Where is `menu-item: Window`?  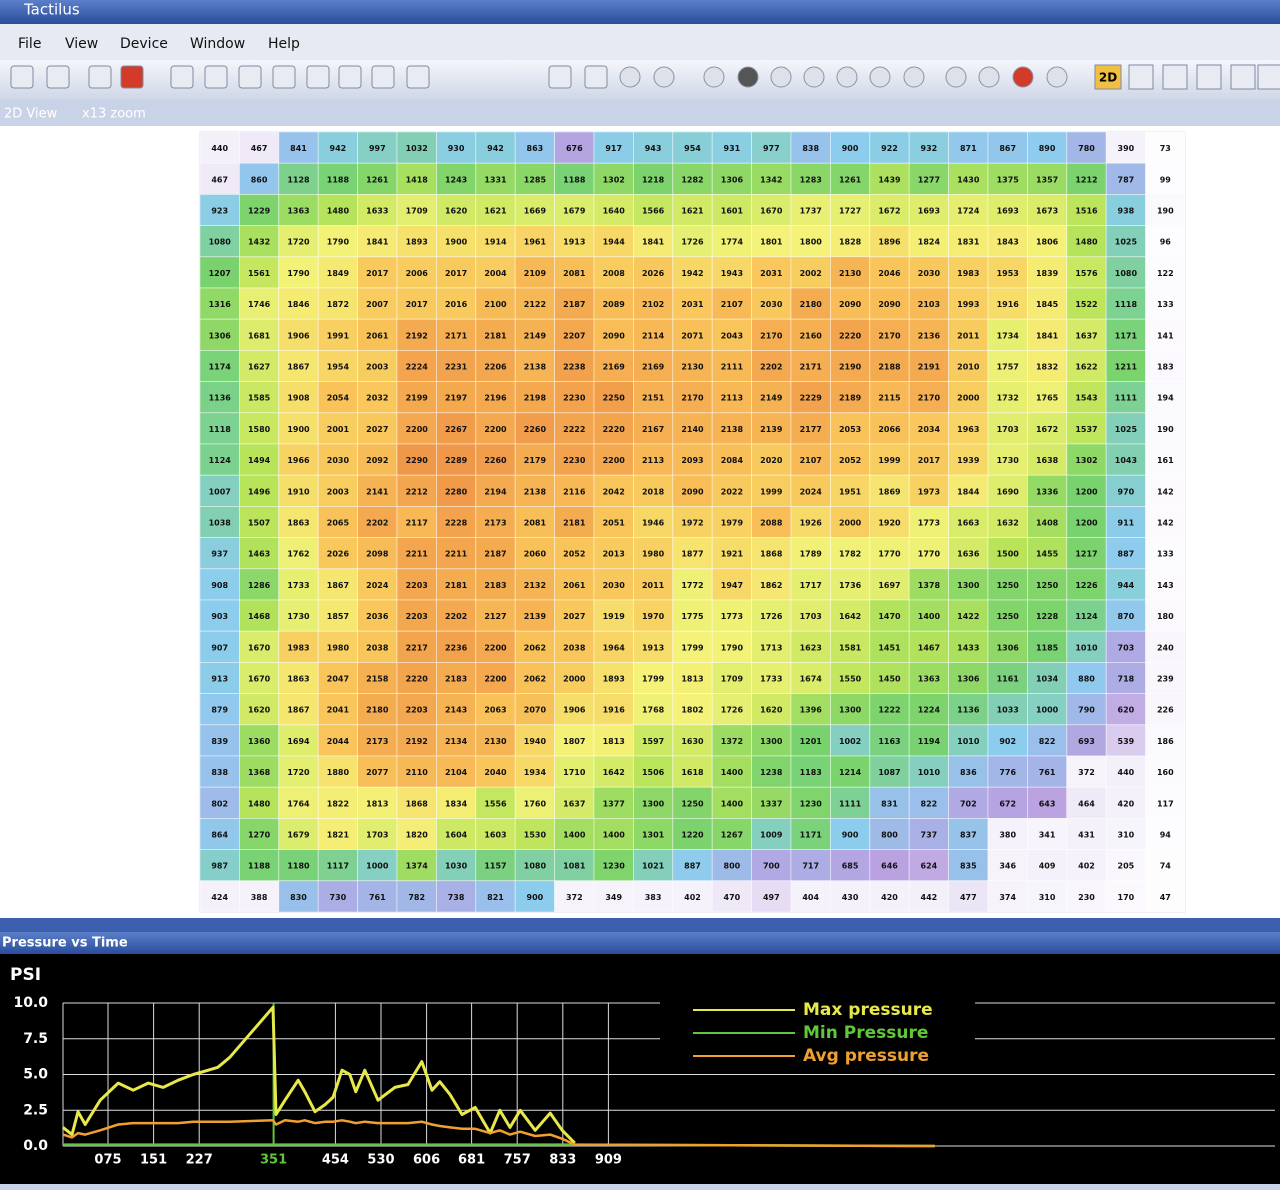
menu-item: Window is located at coordinates (217, 44).